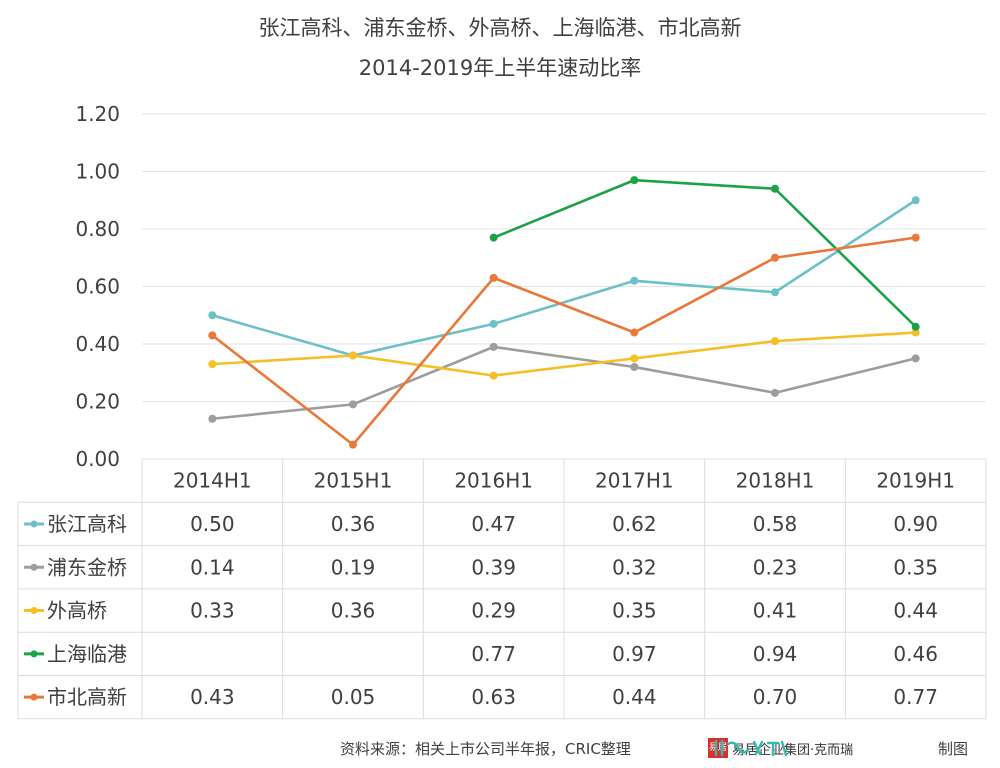 This screenshot has width=1000, height=768. Describe the element at coordinates (87, 697) in the screenshot. I see `legend-series-name: 市北高新` at that location.